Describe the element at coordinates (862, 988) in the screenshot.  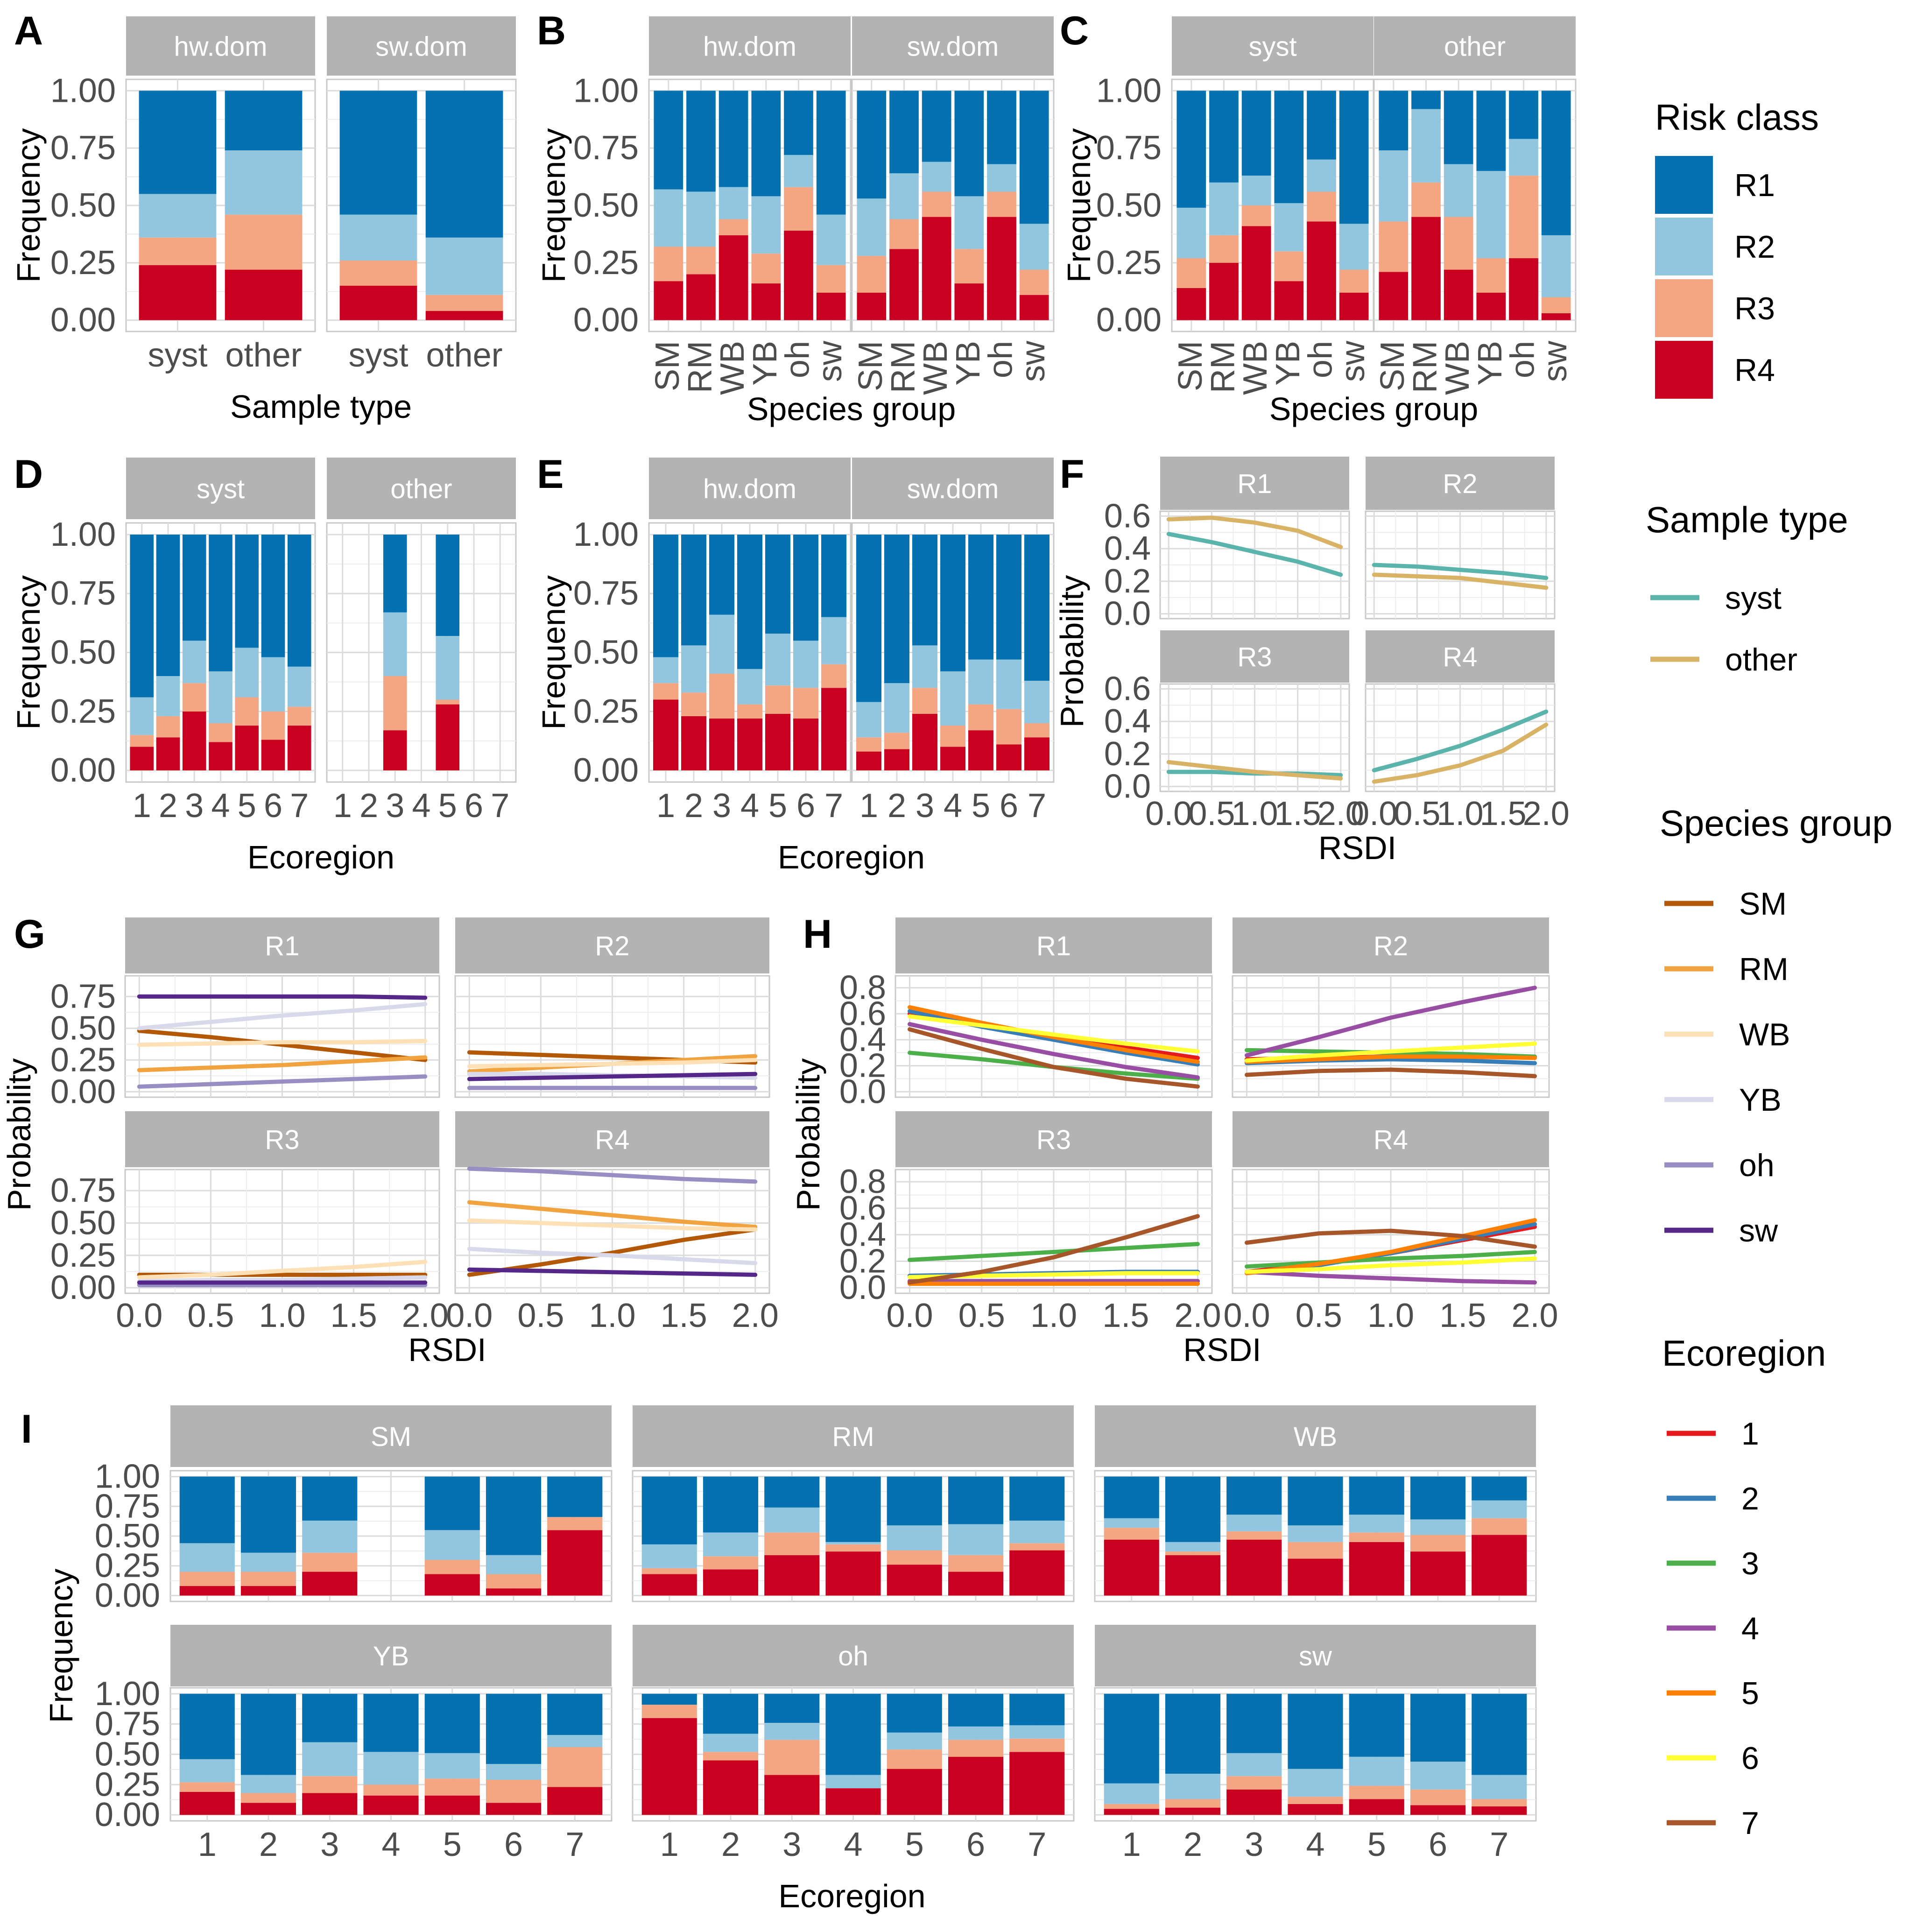
I see `y-tick-label: 0.8` at that location.